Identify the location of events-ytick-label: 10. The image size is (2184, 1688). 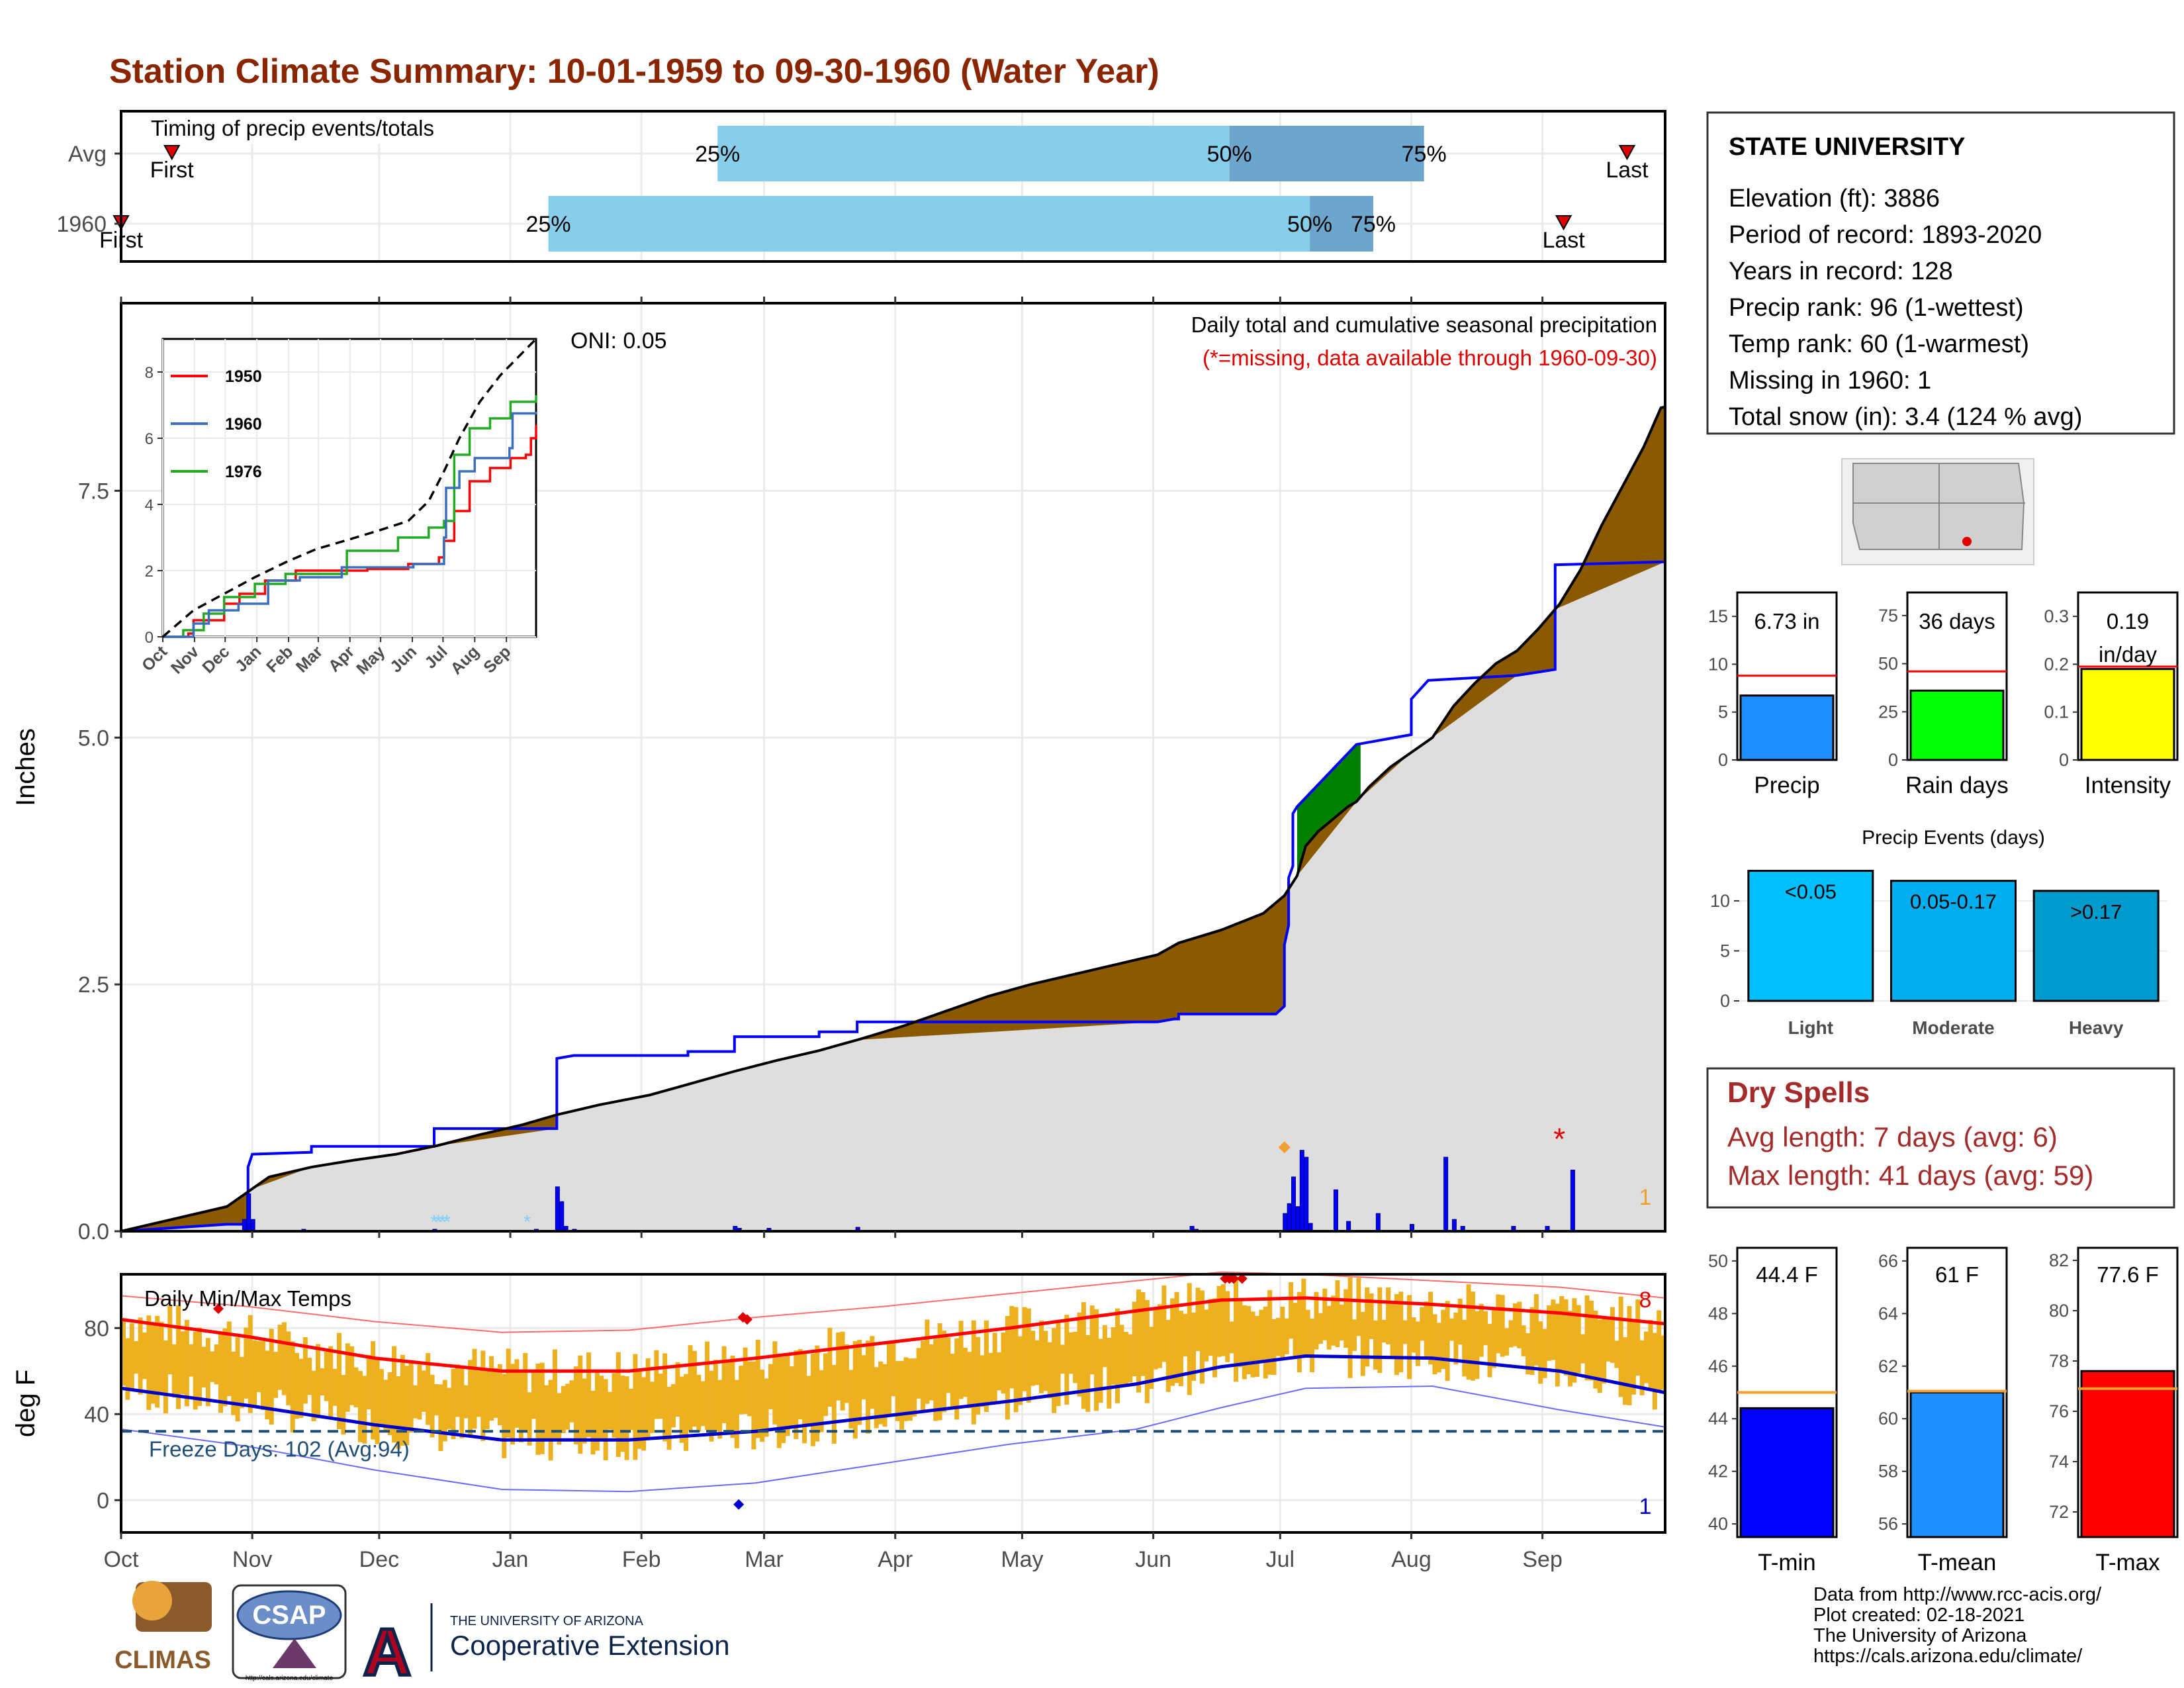
(1720, 901).